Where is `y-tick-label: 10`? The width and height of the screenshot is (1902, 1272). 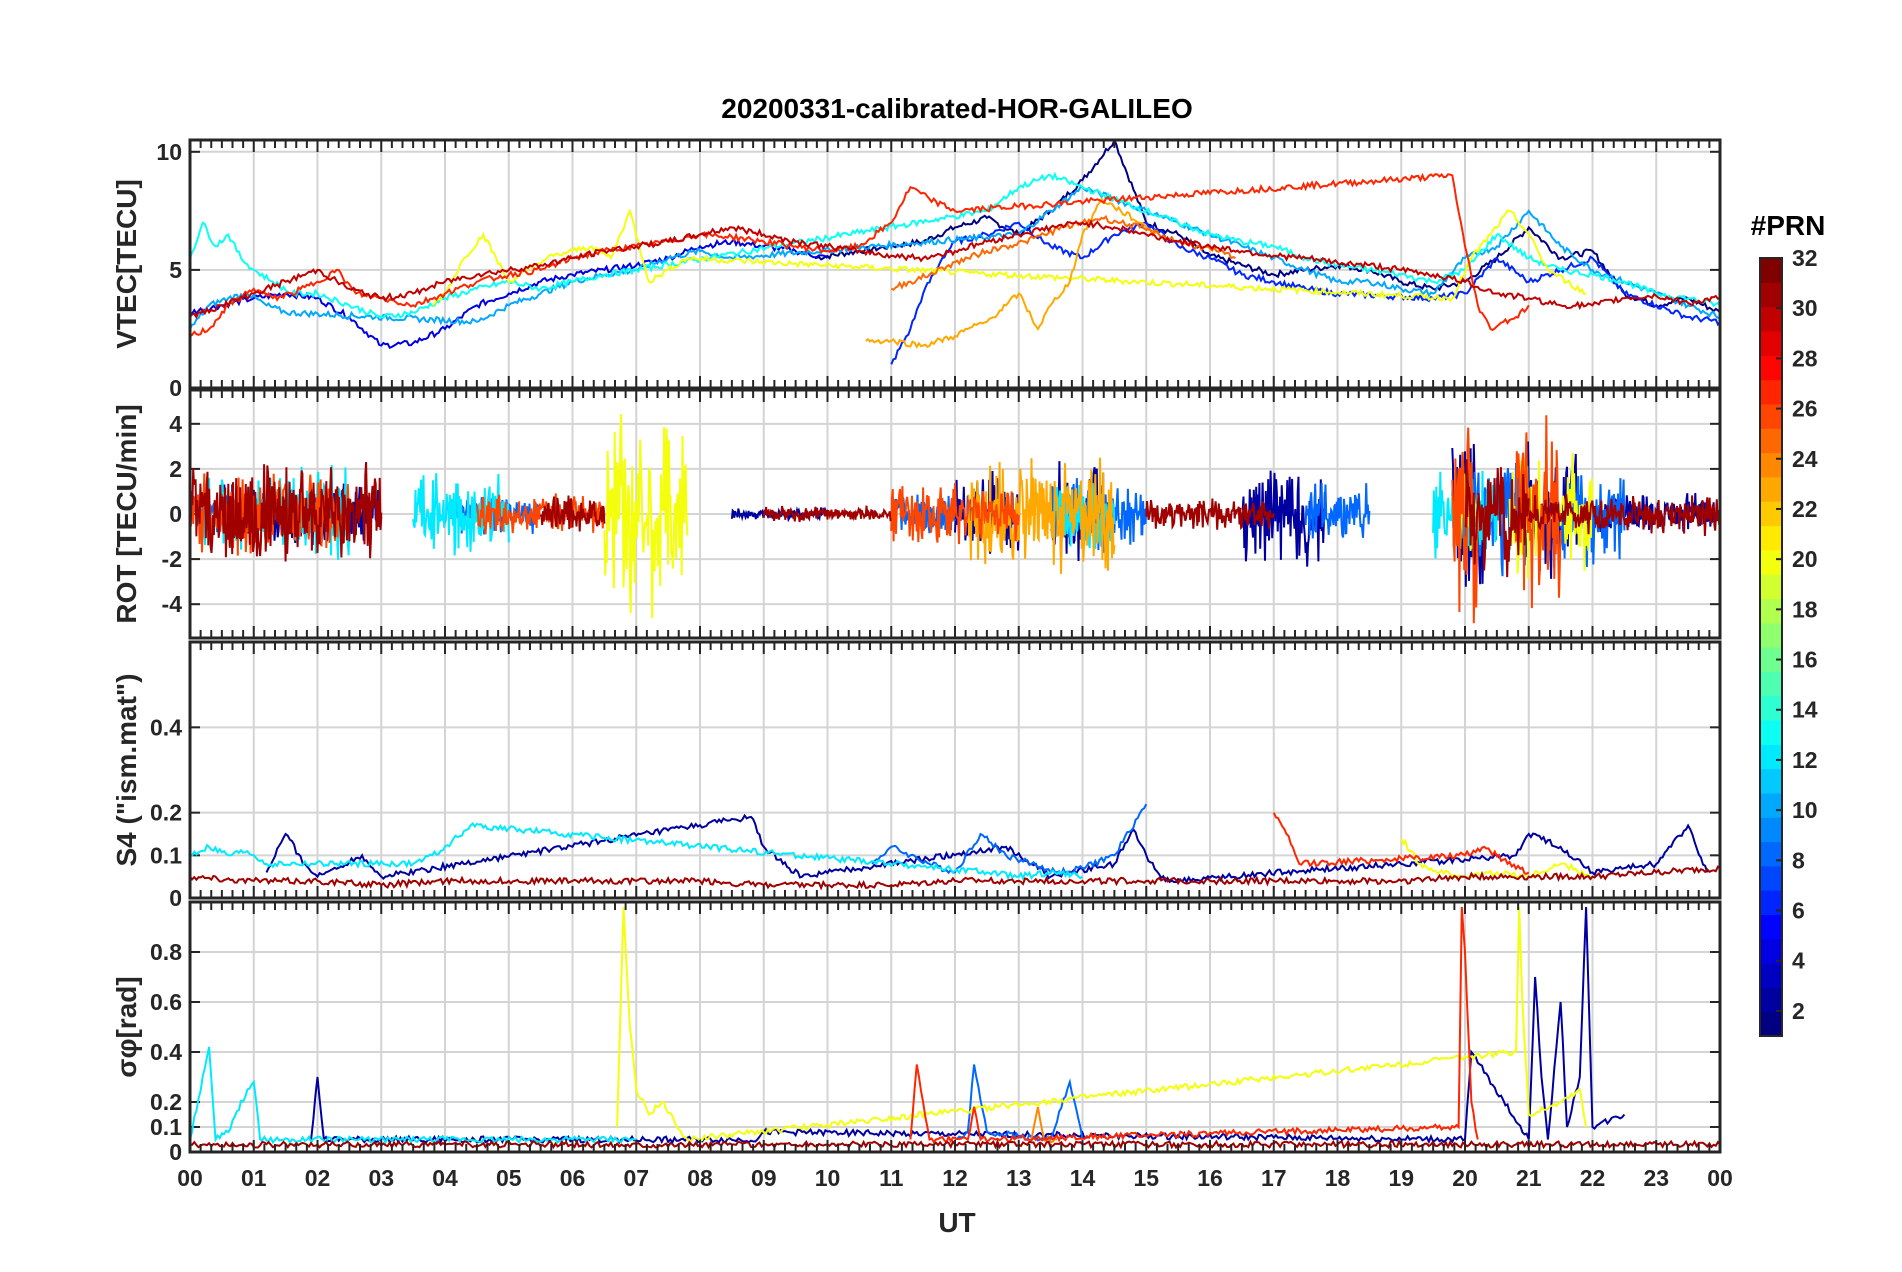 y-tick-label: 10 is located at coordinates (169, 152).